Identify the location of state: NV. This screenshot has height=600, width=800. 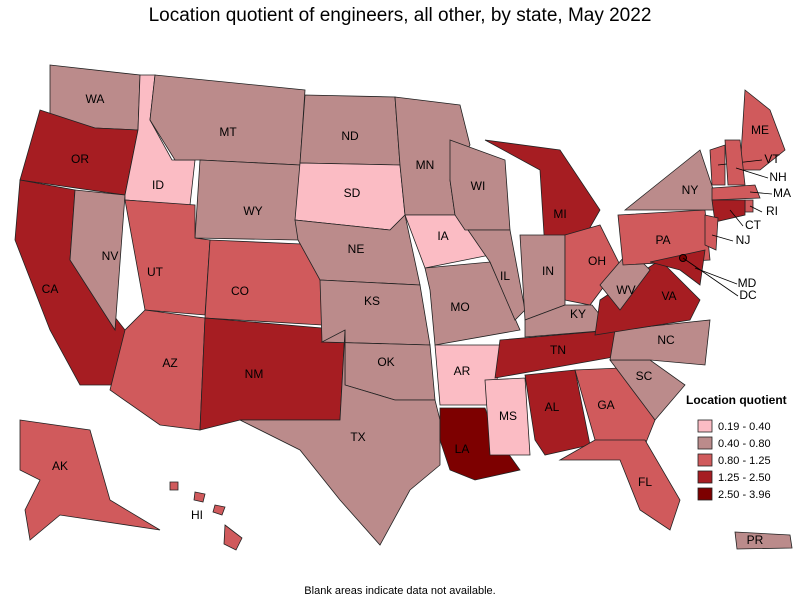
(97, 260).